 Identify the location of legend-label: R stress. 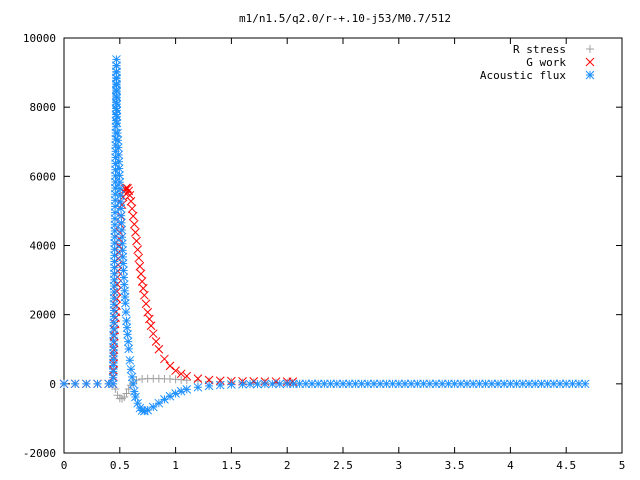
(539, 49).